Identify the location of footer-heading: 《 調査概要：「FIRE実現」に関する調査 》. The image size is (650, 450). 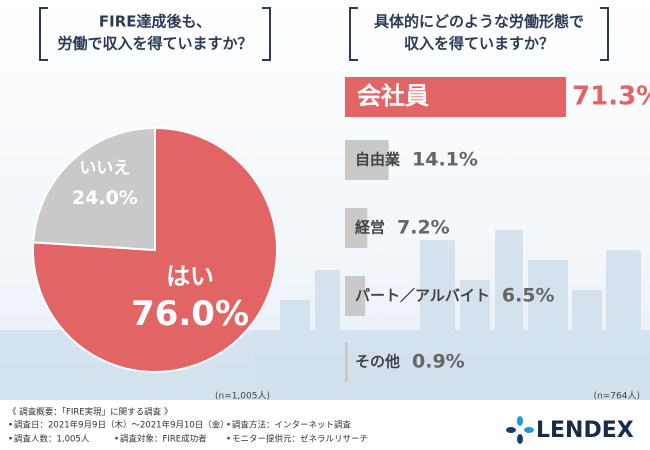
(90, 412).